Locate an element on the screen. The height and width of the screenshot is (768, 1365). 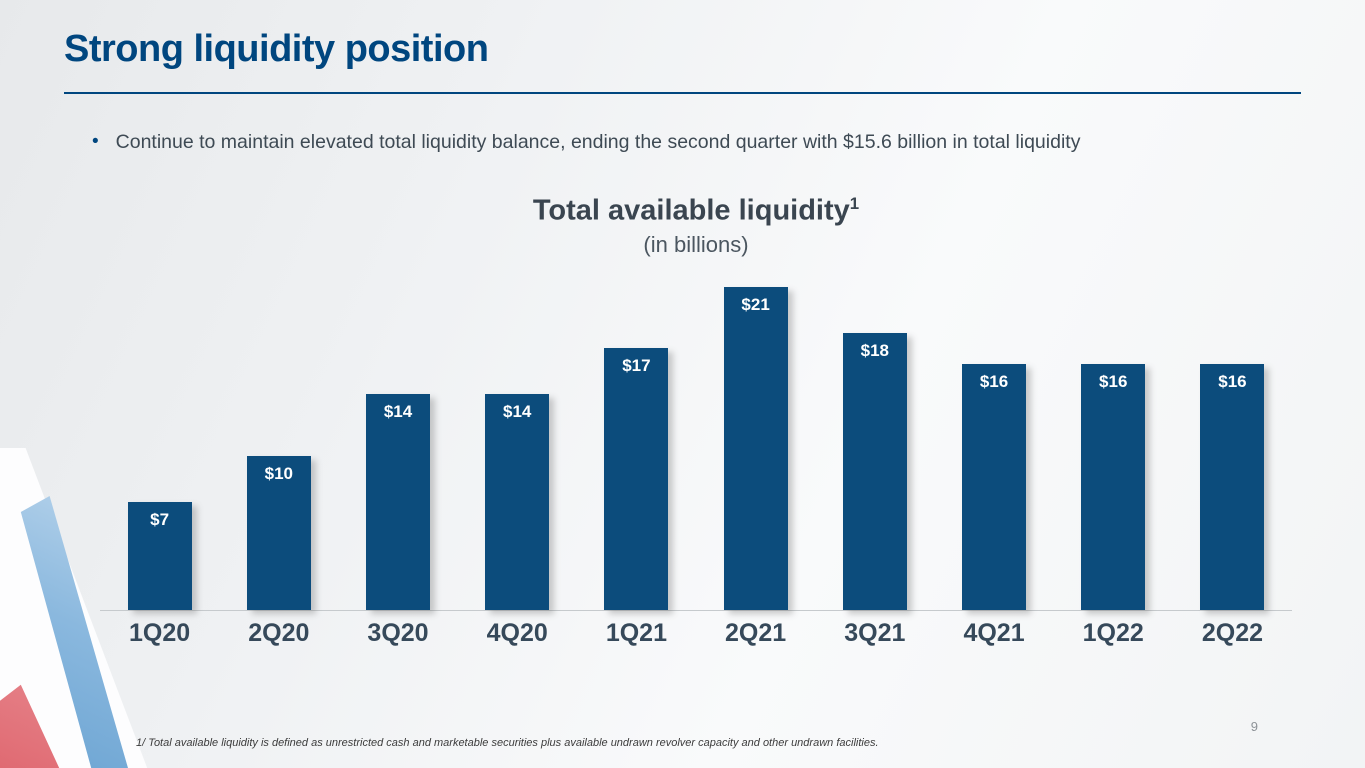
x-axis-label: 2Q21 is located at coordinates (756, 632).